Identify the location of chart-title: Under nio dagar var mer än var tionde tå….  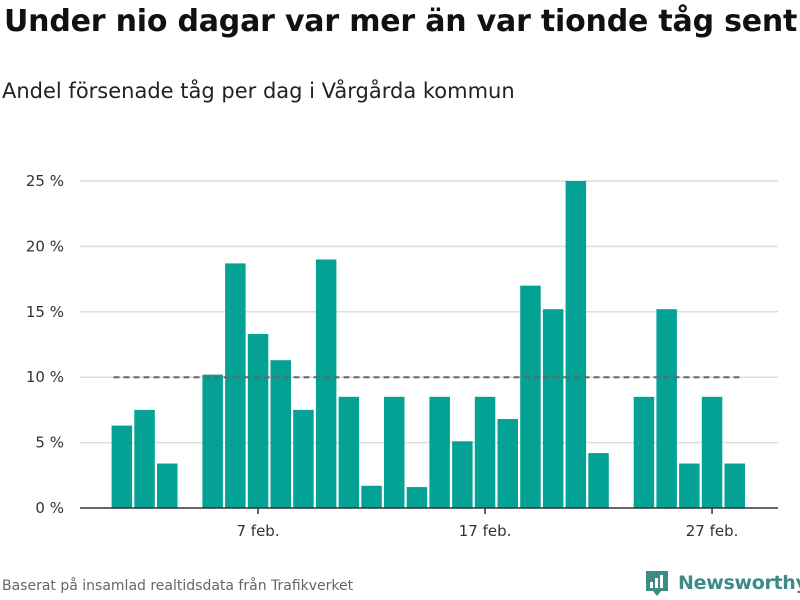
(401, 21).